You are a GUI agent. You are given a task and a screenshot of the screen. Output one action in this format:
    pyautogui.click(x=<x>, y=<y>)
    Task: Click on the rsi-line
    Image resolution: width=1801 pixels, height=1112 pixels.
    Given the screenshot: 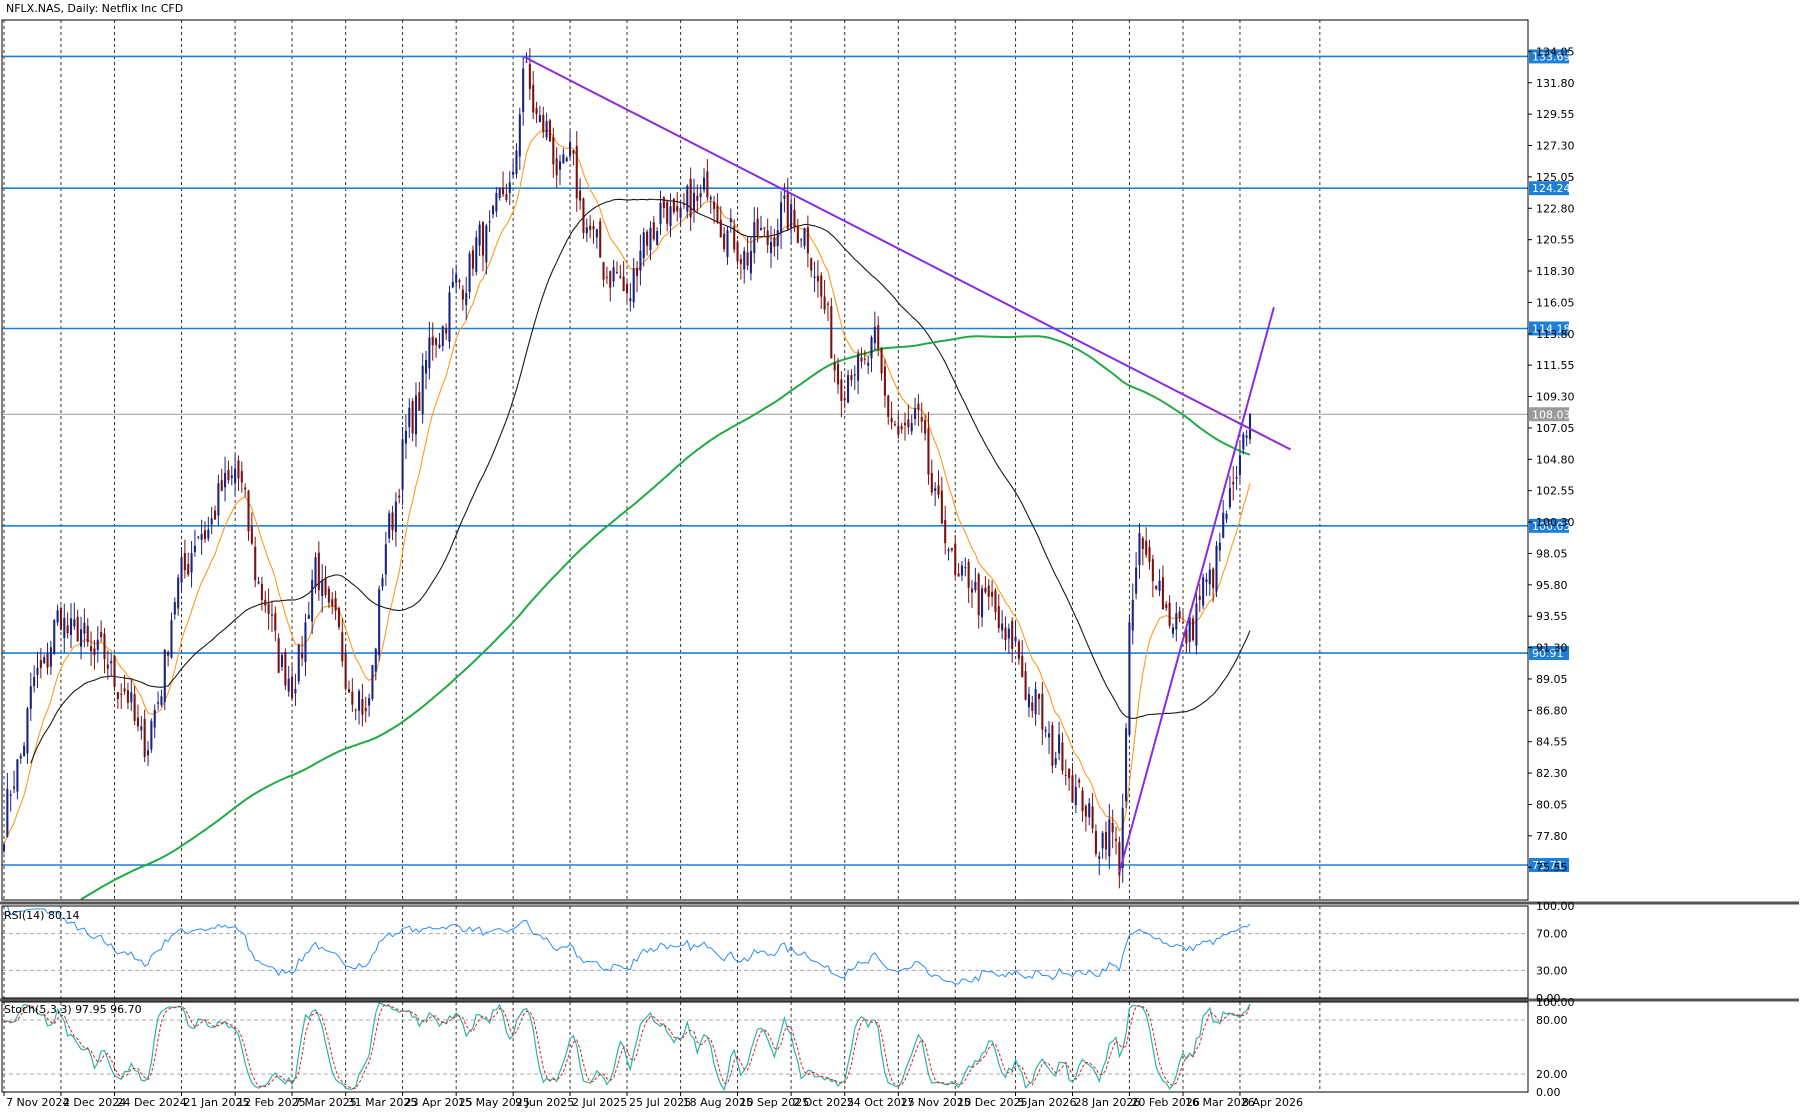 What is the action you would take?
    pyautogui.click(x=628, y=945)
    